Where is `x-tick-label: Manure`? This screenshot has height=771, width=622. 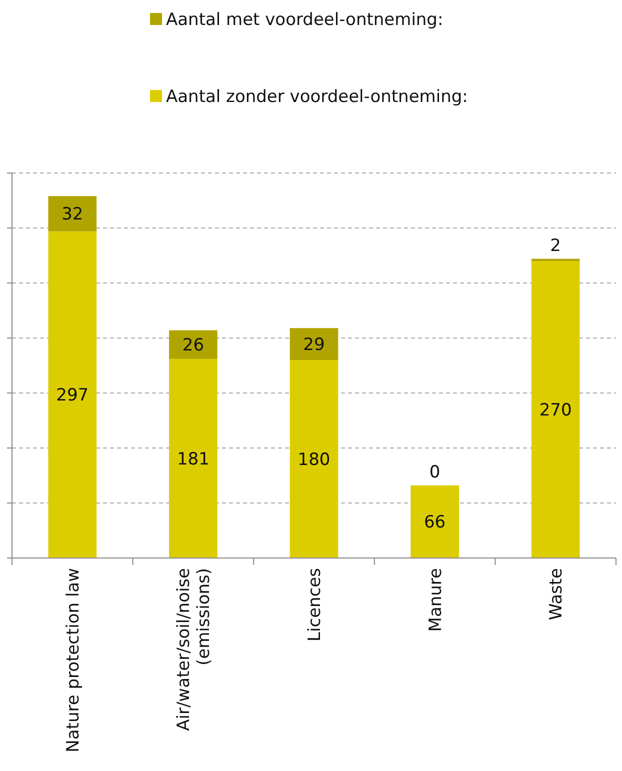
x-tick-label: Manure is located at coordinates (436, 600).